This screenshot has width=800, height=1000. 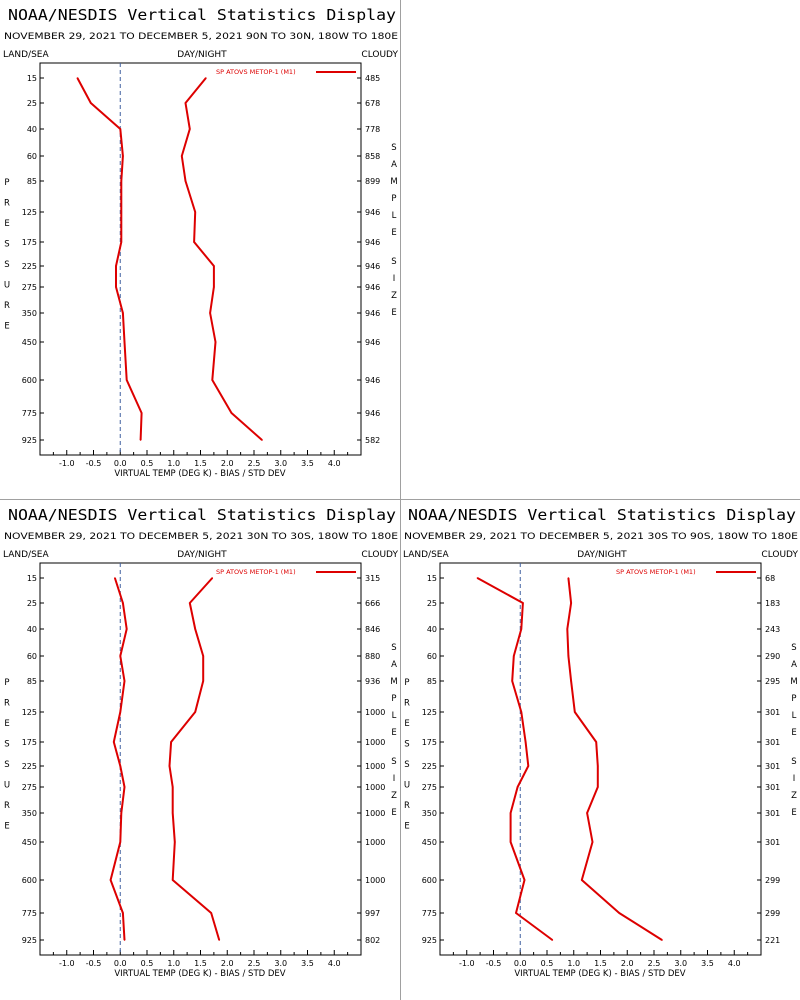 What do you see at coordinates (772, 813) in the screenshot?
I see `sample-size-label: 301` at bounding box center [772, 813].